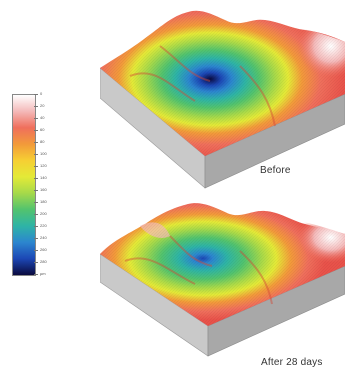 The width and height of the screenshot is (347, 379). I want to click on colorbar-tick-label: 20, so click(42, 105).